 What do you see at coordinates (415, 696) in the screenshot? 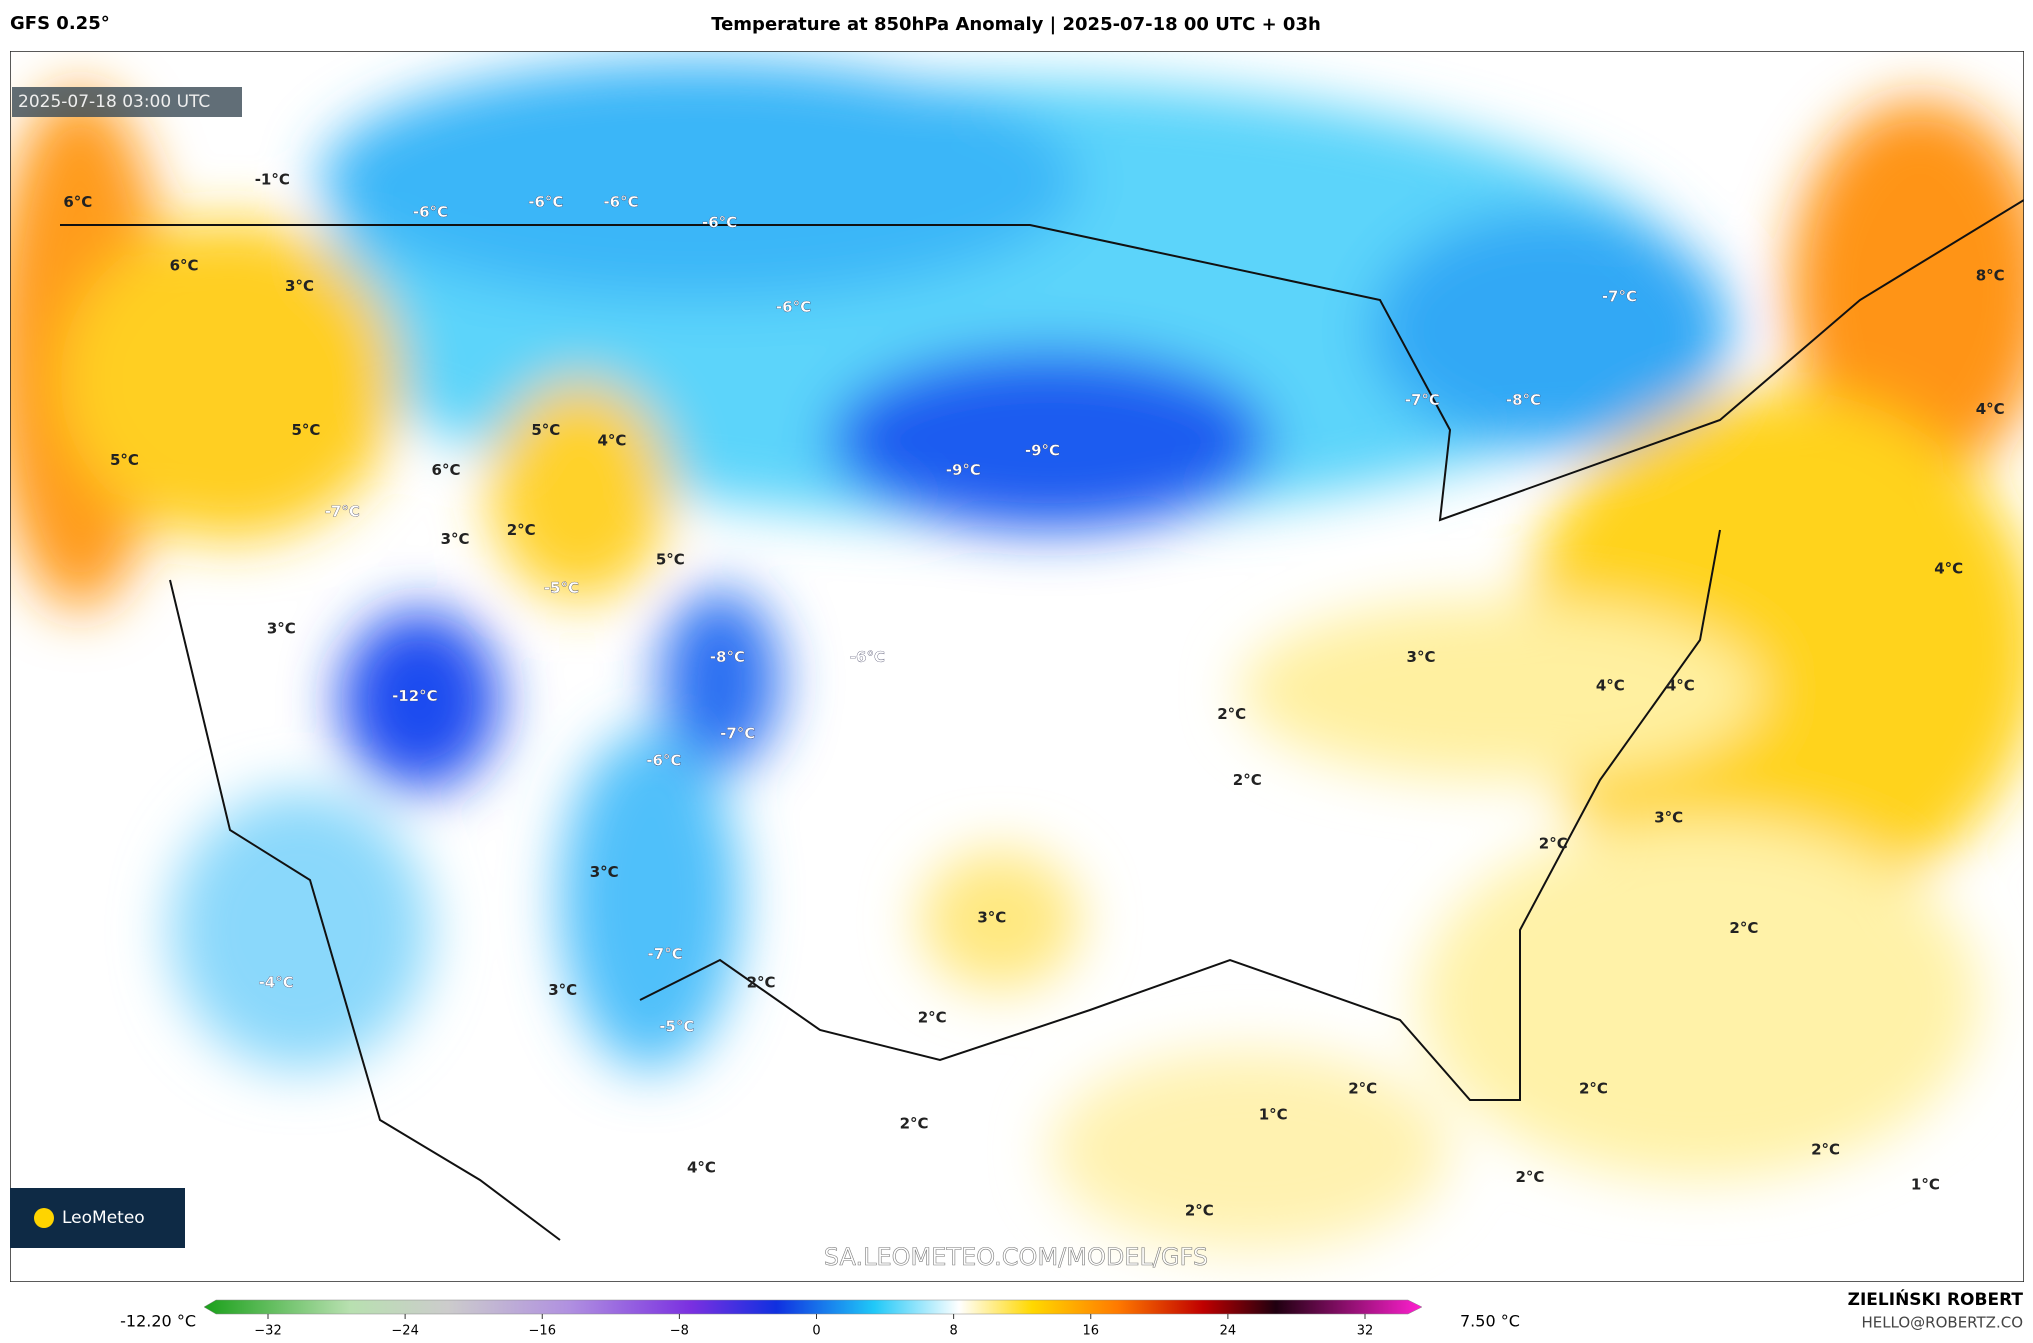
I see `contour-label: -12°C` at bounding box center [415, 696].